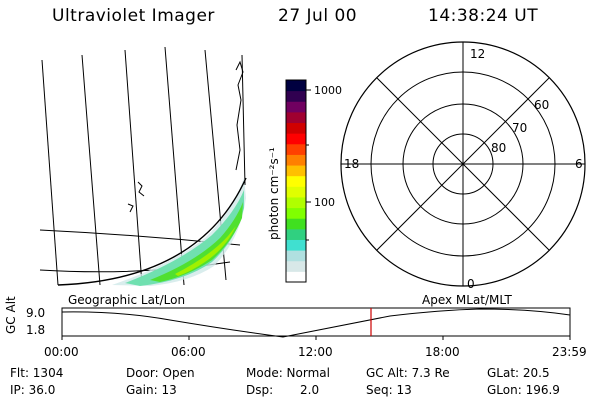 This screenshot has width=600, height=400. Describe the element at coordinates (288, 373) in the screenshot. I see `info-mode: Mode: Normal` at that location.